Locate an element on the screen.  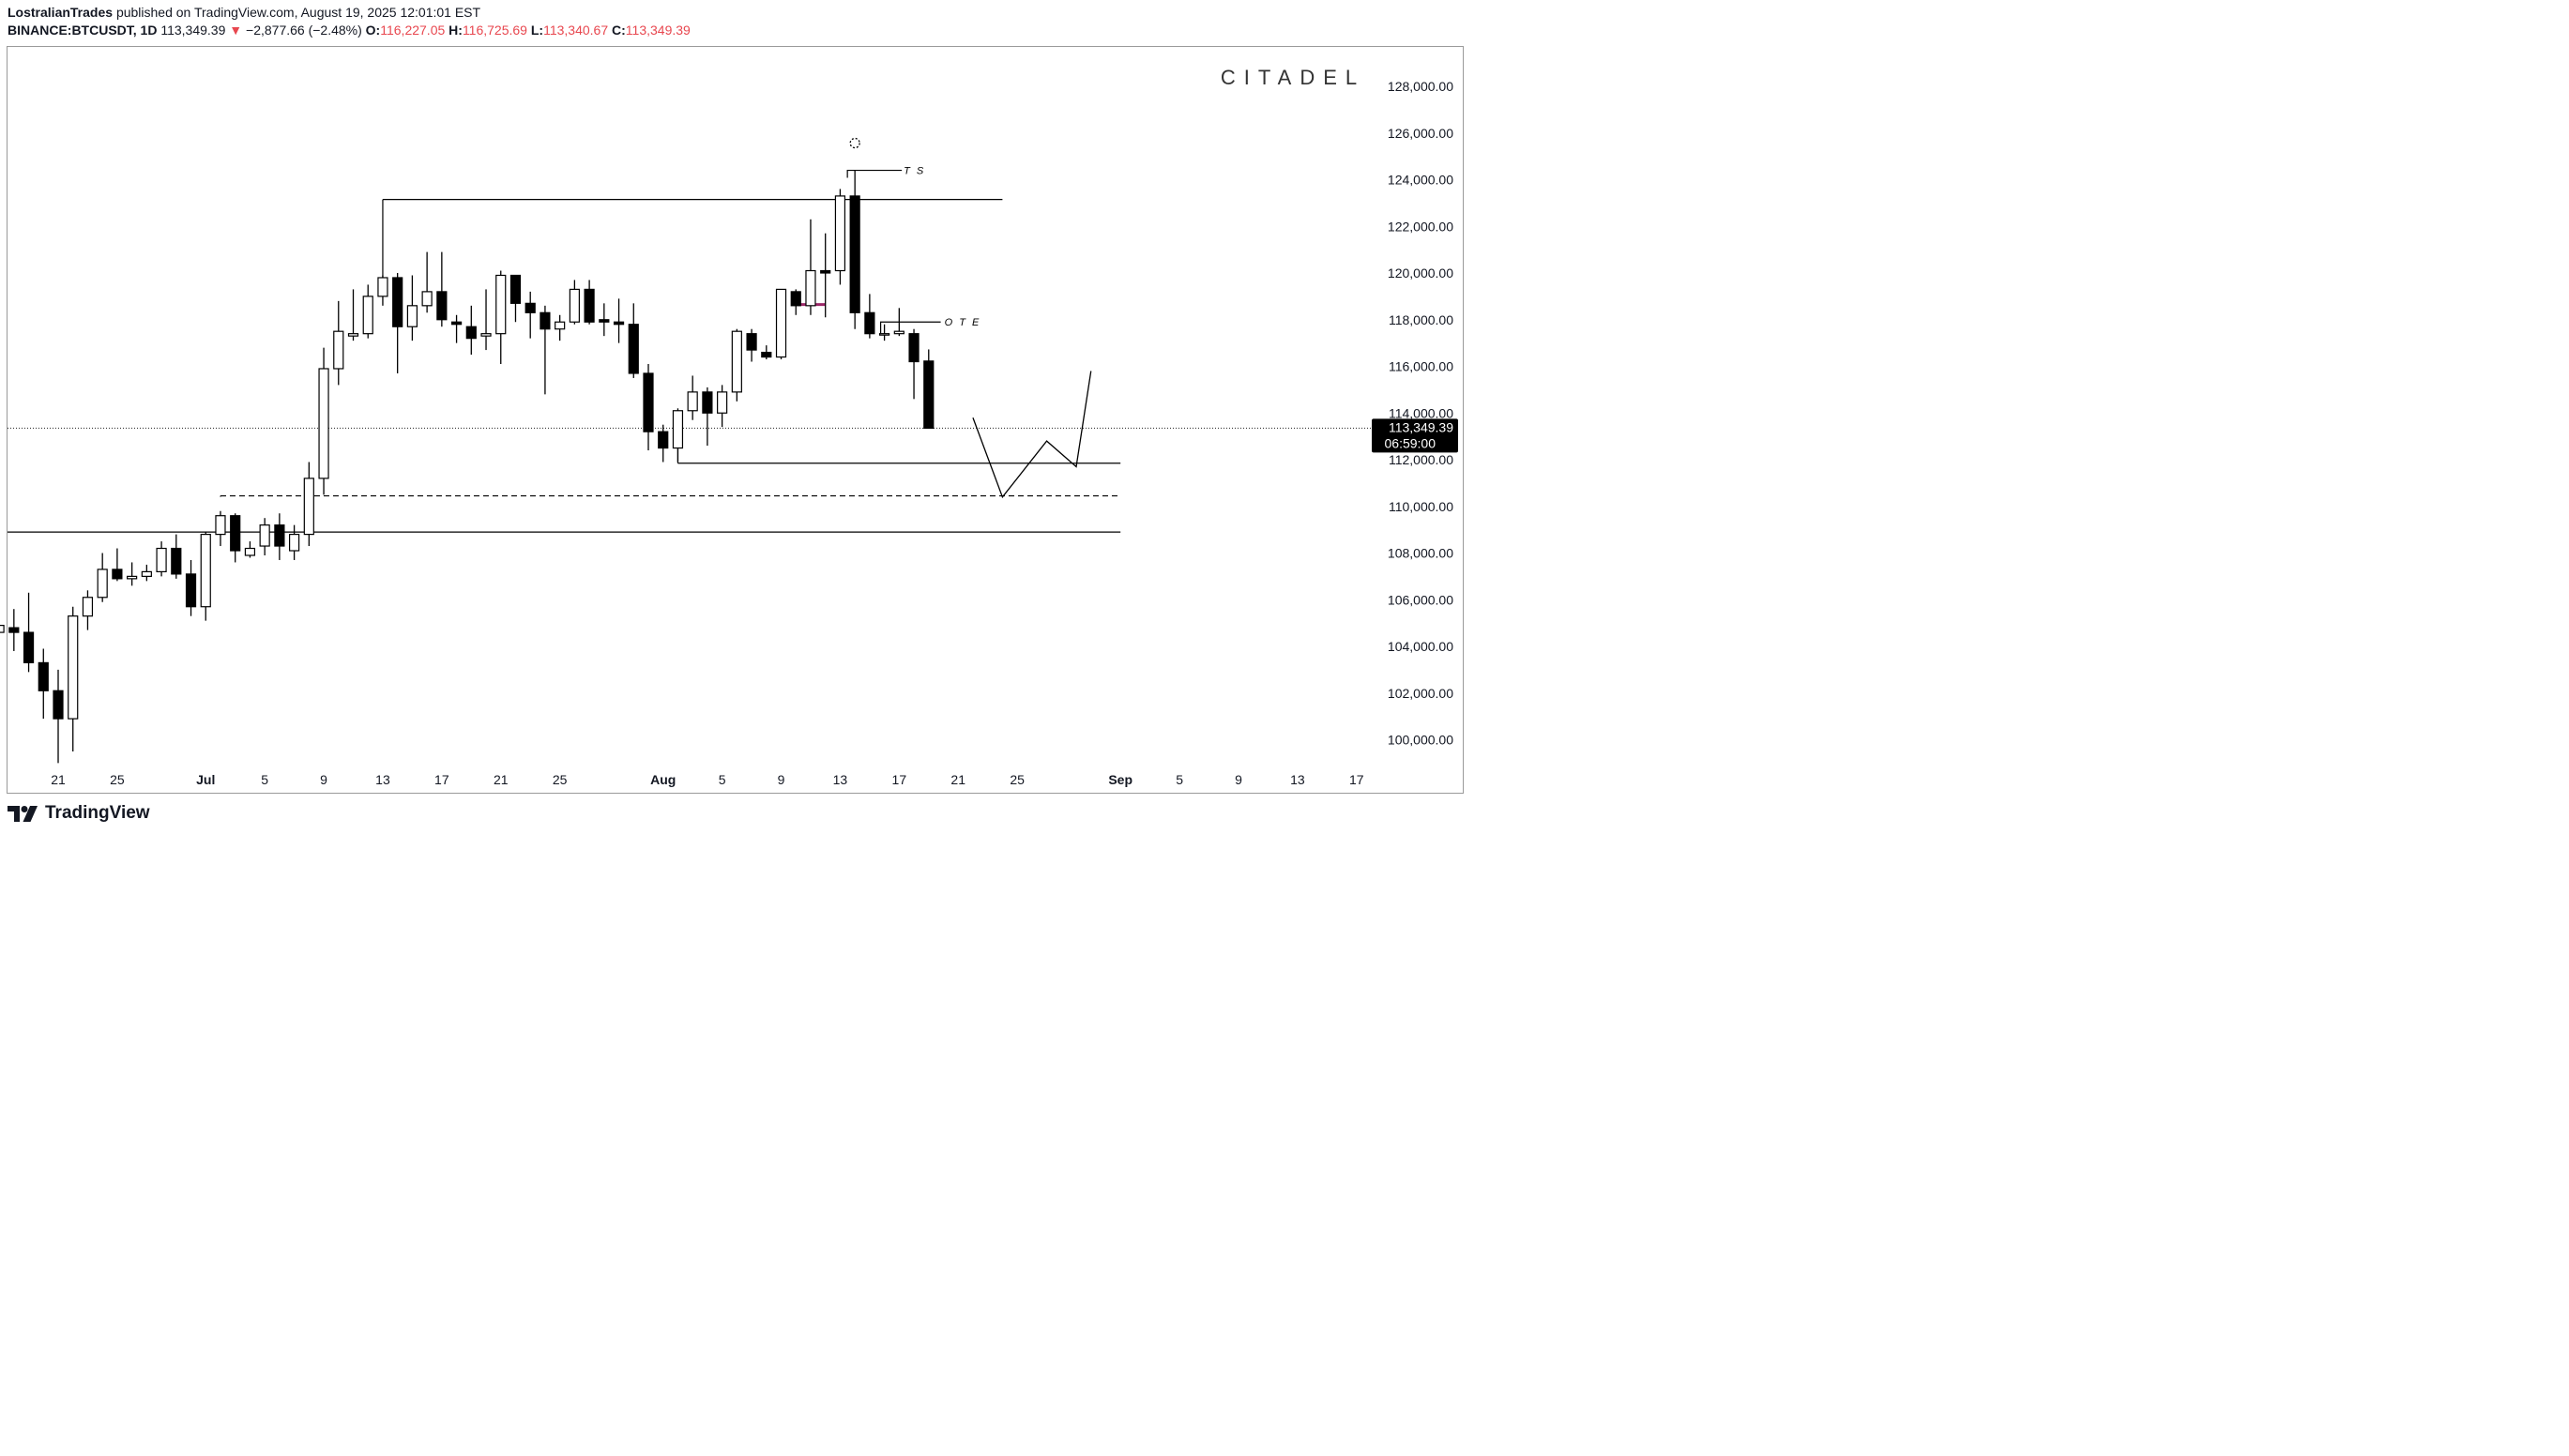
open-value: 116,227.05 is located at coordinates (413, 30).